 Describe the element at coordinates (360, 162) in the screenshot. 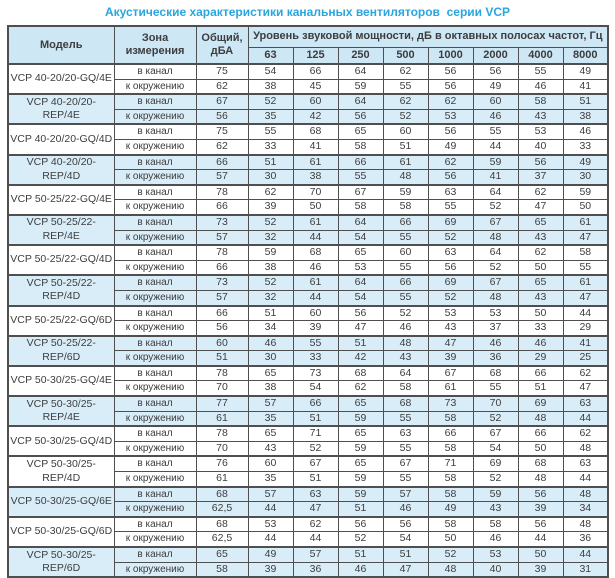

I see `octave-band-cell: 66` at that location.